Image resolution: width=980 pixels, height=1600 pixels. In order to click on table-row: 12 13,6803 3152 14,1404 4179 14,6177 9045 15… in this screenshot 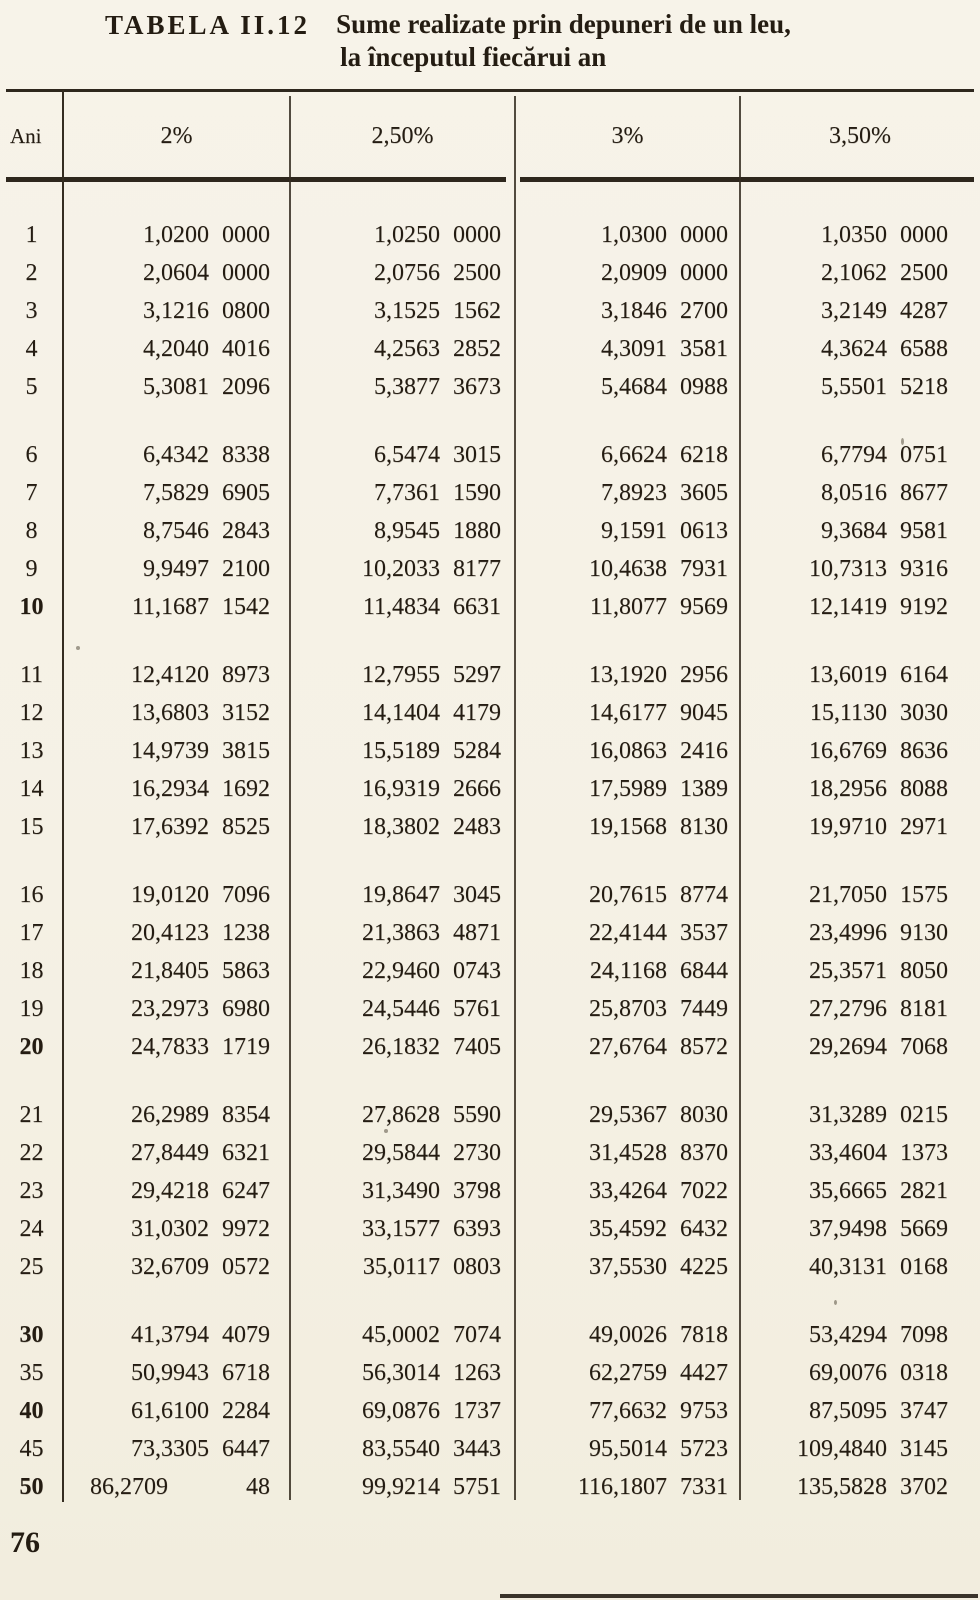, I will do `click(490, 713)`.